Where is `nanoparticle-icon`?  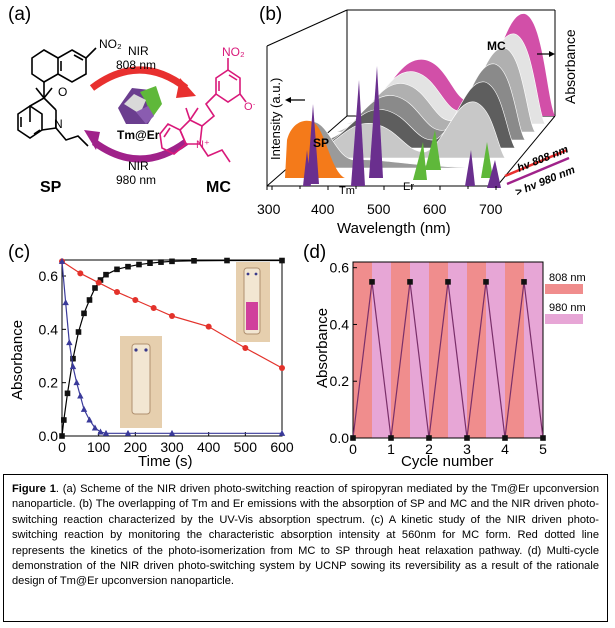 nanoparticle-icon is located at coordinates (140, 105).